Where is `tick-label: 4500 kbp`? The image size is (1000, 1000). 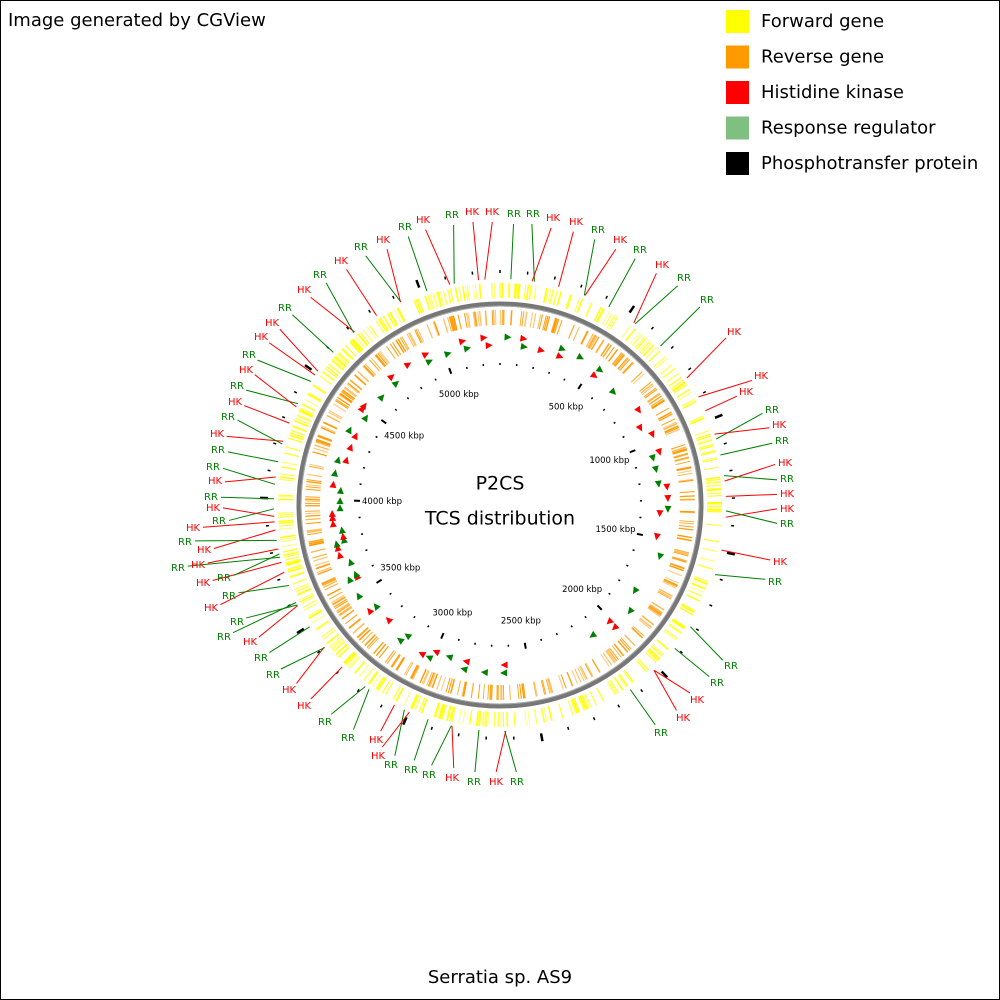
tick-label: 4500 kbp is located at coordinates (404, 437).